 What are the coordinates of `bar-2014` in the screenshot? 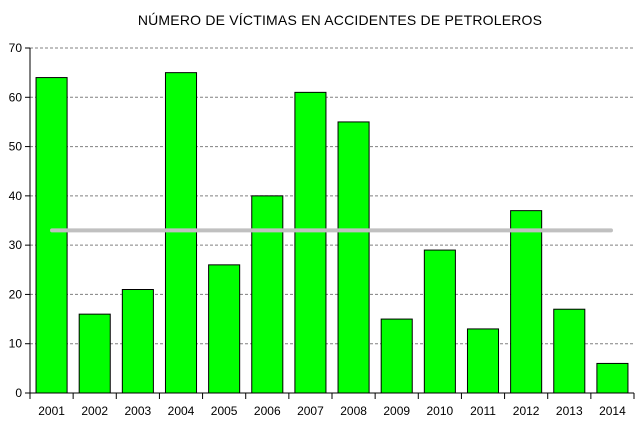 It's located at (612, 378).